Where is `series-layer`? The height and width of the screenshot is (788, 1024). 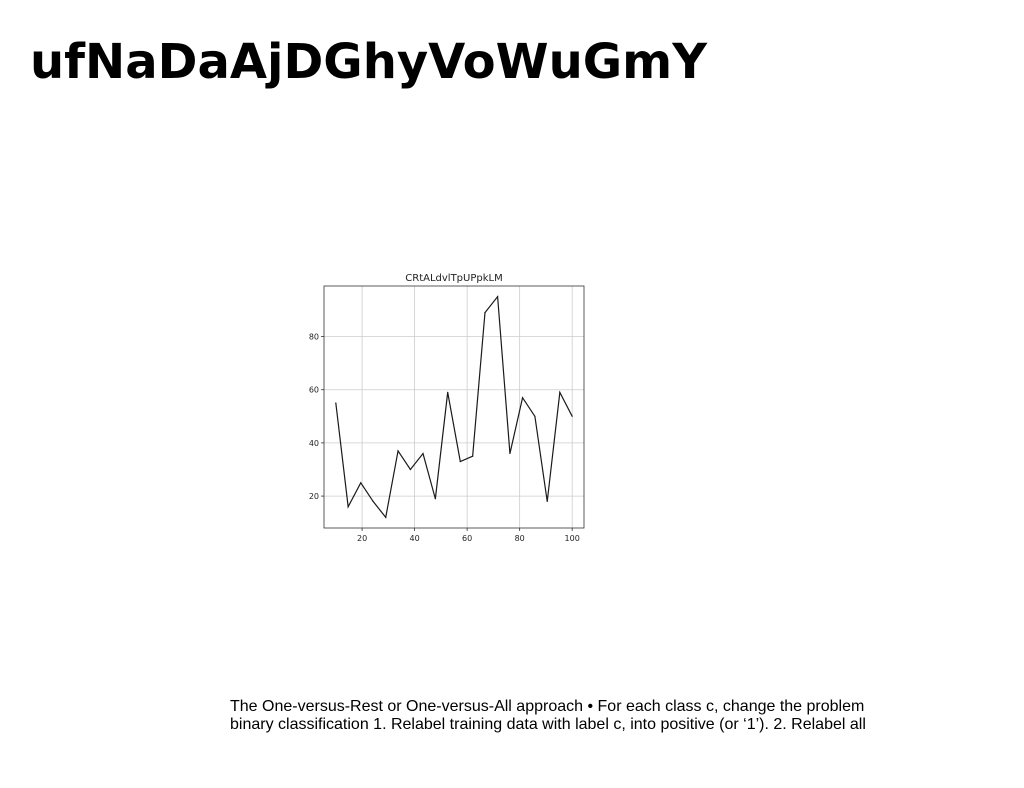
series-layer is located at coordinates (454, 407).